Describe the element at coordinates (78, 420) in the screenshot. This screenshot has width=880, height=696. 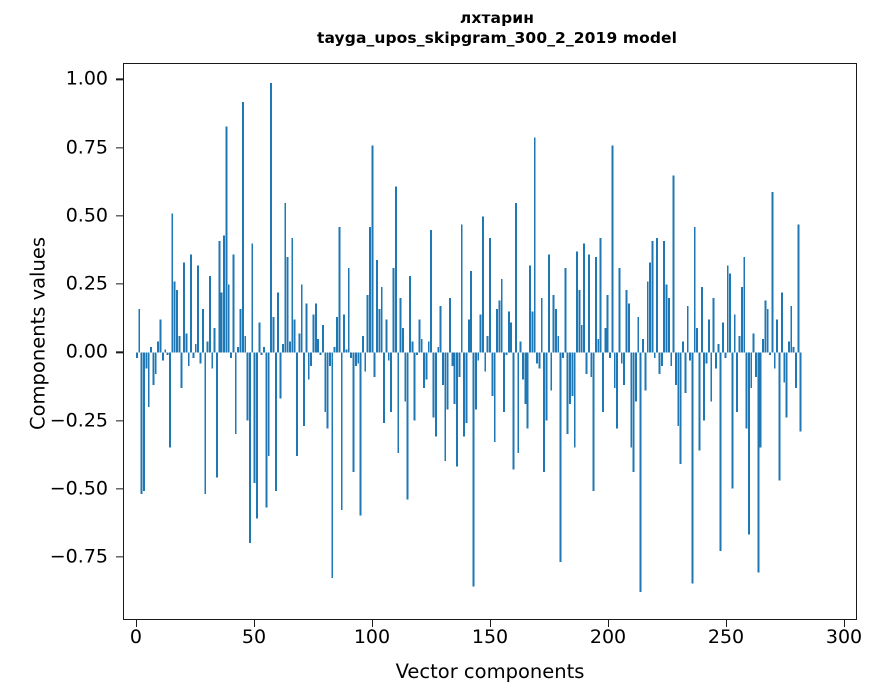
I see `y-tick-label: −0.25` at that location.